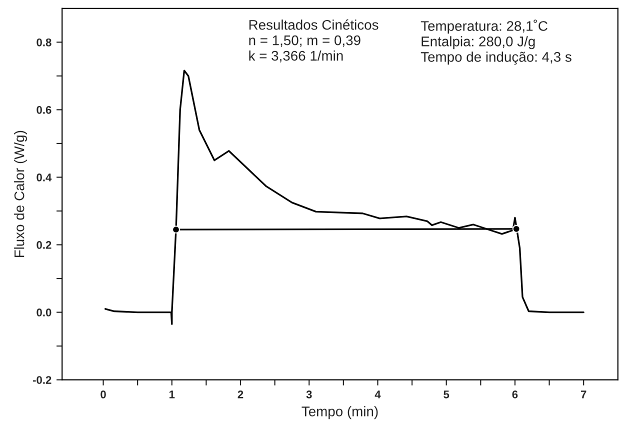 The height and width of the screenshot is (422, 621). Describe the element at coordinates (44, 178) in the screenshot. I see `y-tick-label: 0.4` at that location.